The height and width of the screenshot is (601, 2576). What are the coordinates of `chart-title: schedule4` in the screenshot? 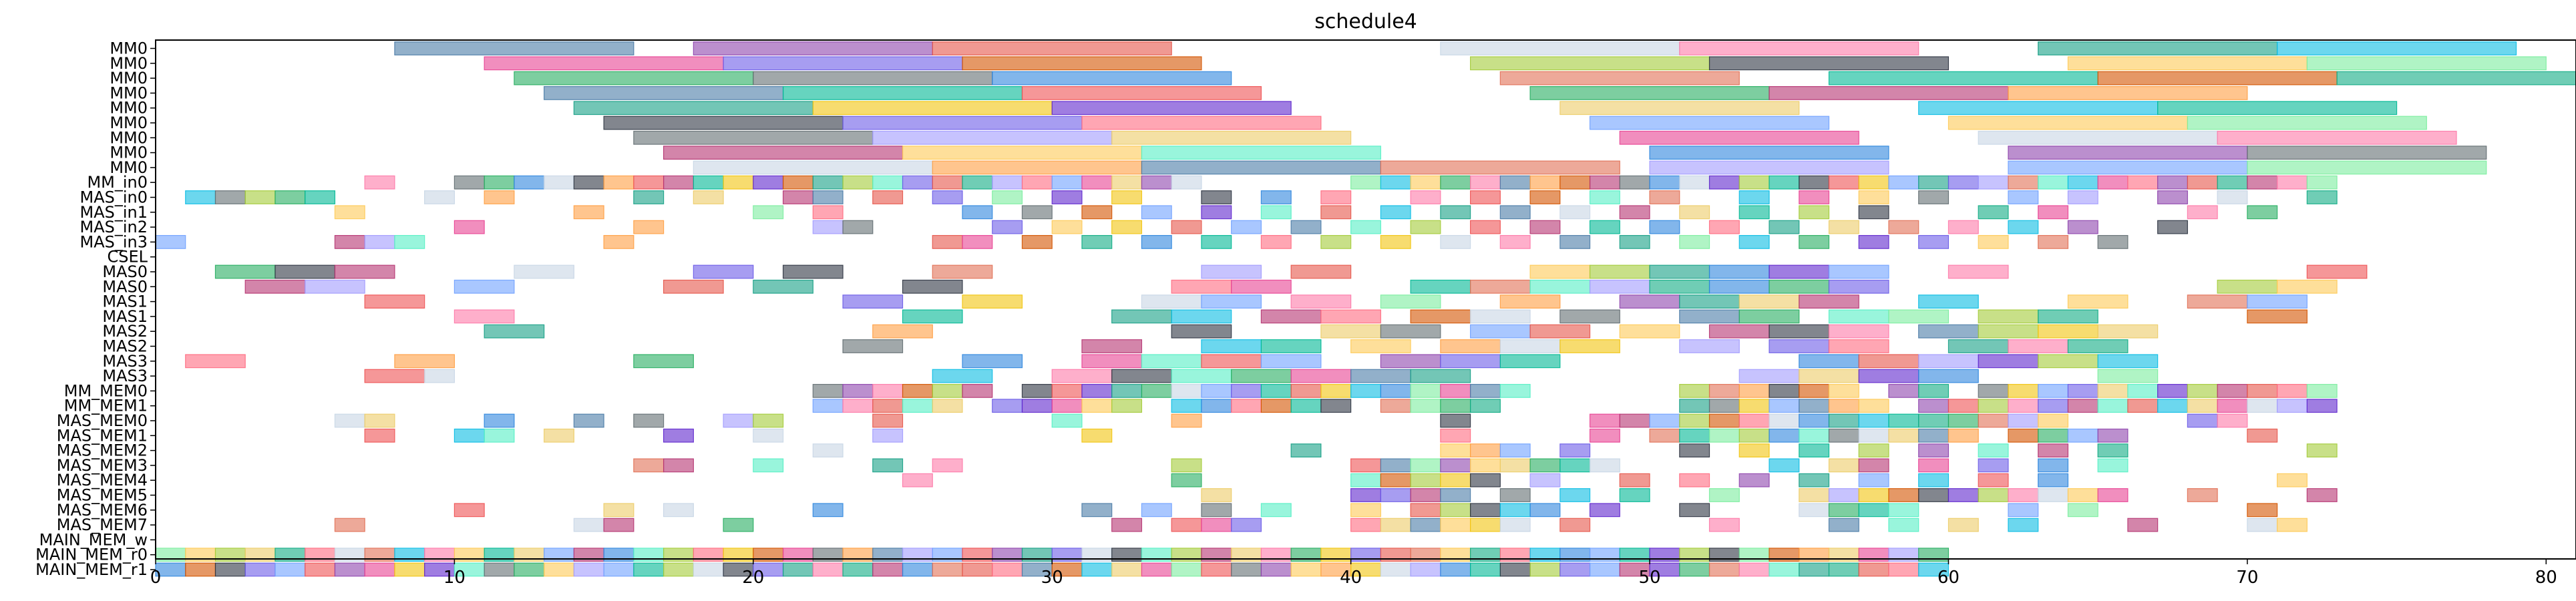 It's located at (1365, 21).